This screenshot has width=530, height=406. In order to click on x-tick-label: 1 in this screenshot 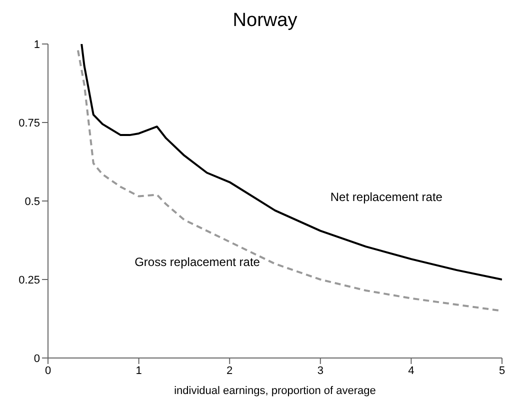, I will do `click(139, 370)`.